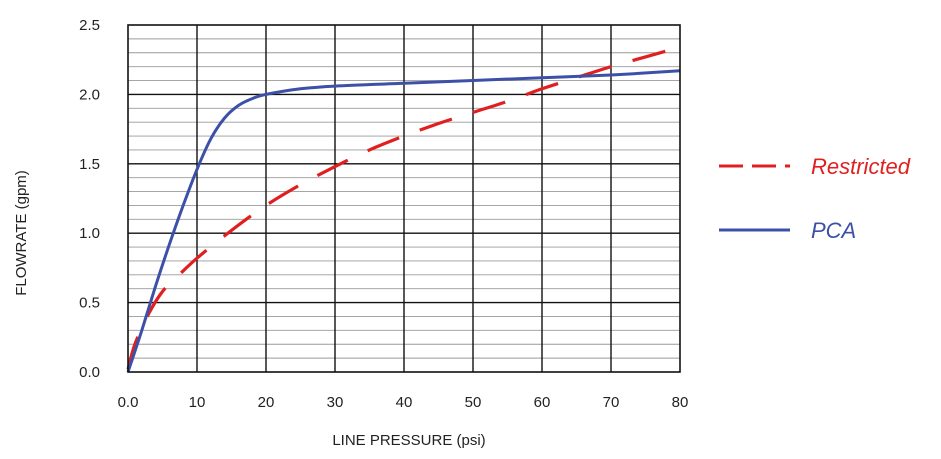  Describe the element at coordinates (21, 233) in the screenshot. I see `y-axis-title: FLOWRATE (gpm)` at that location.